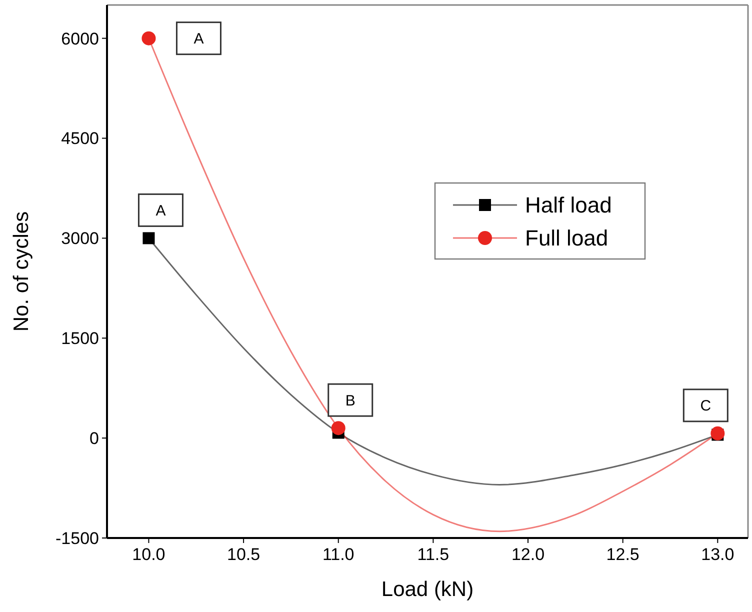  I want to click on x-axis-title: Load (kN), so click(427, 589).